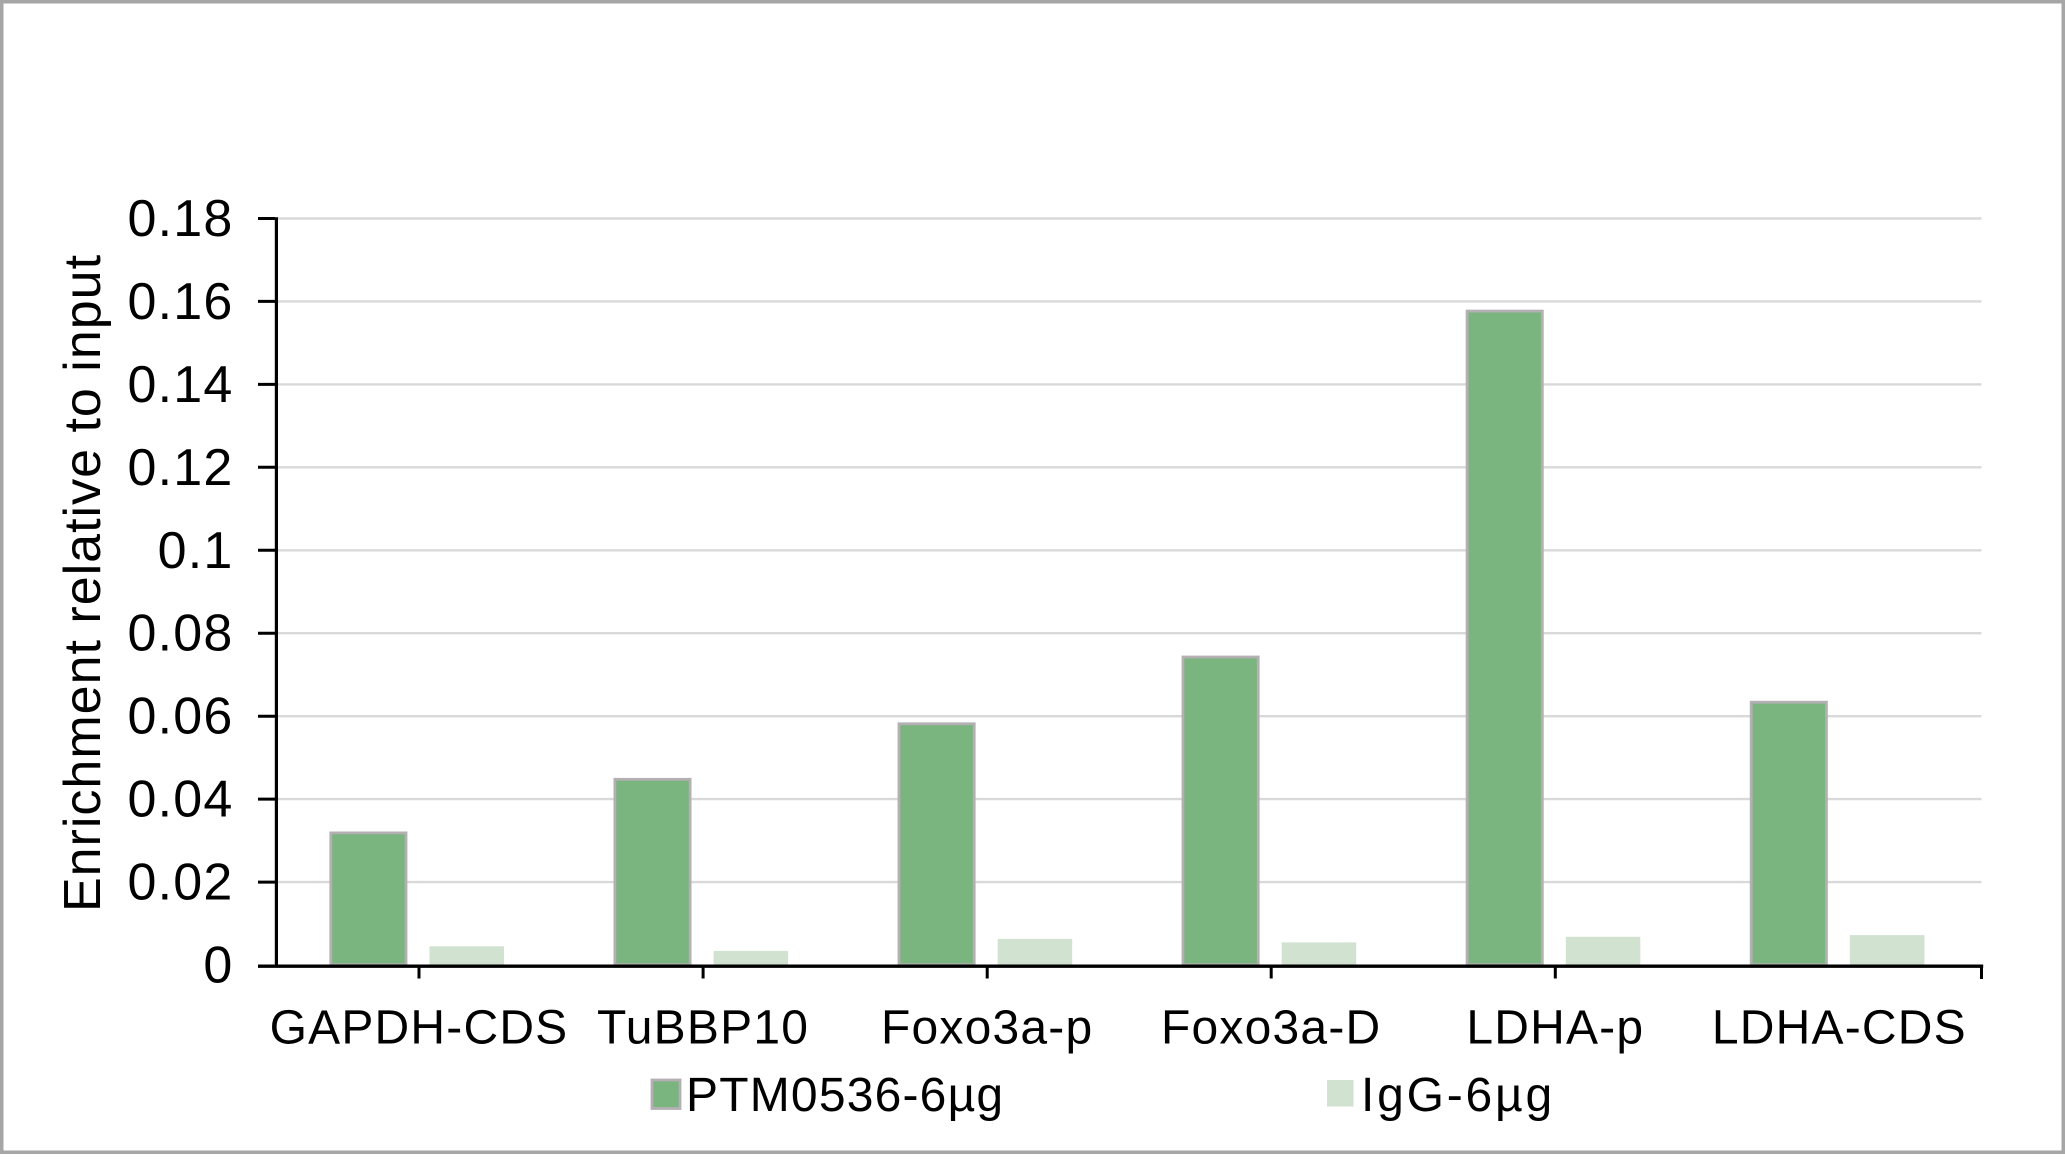 This screenshot has width=2065, height=1159. What do you see at coordinates (180, 468) in the screenshot?
I see `svg-text: 0.12` at bounding box center [180, 468].